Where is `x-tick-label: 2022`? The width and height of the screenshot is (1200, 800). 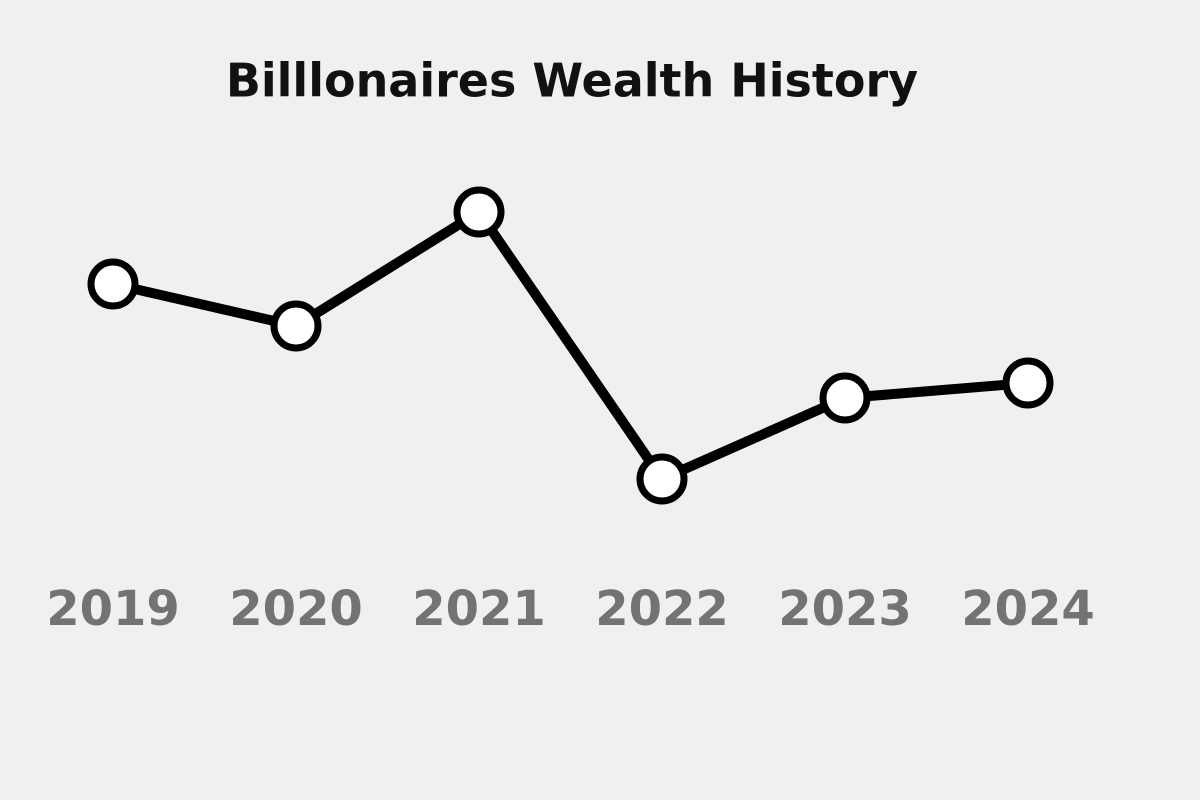
x-tick-label: 2022 is located at coordinates (662, 609).